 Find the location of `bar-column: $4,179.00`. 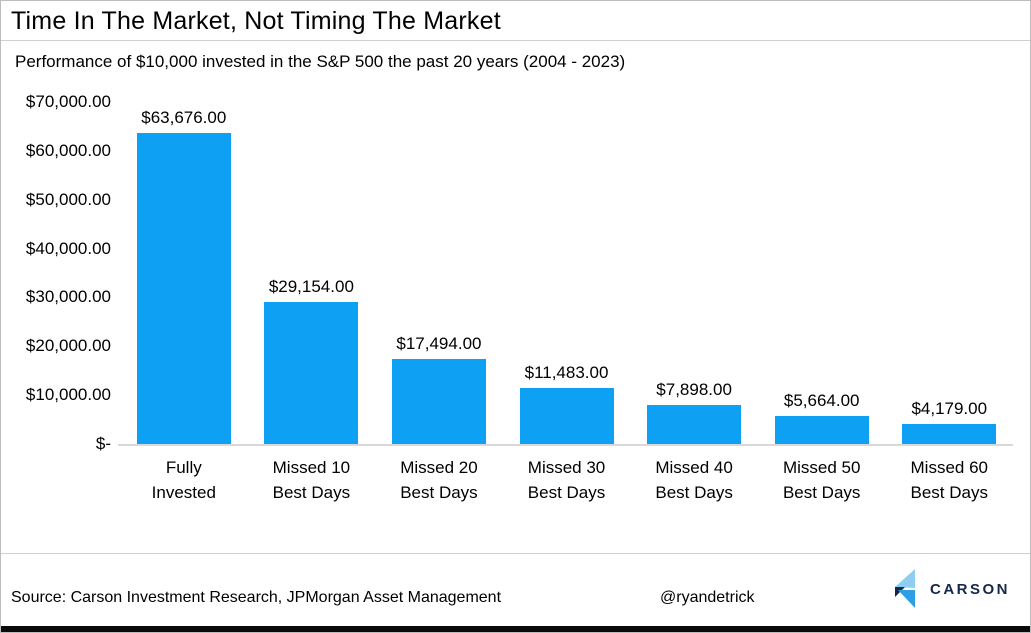

bar-column: $4,179.00 is located at coordinates (949, 273).